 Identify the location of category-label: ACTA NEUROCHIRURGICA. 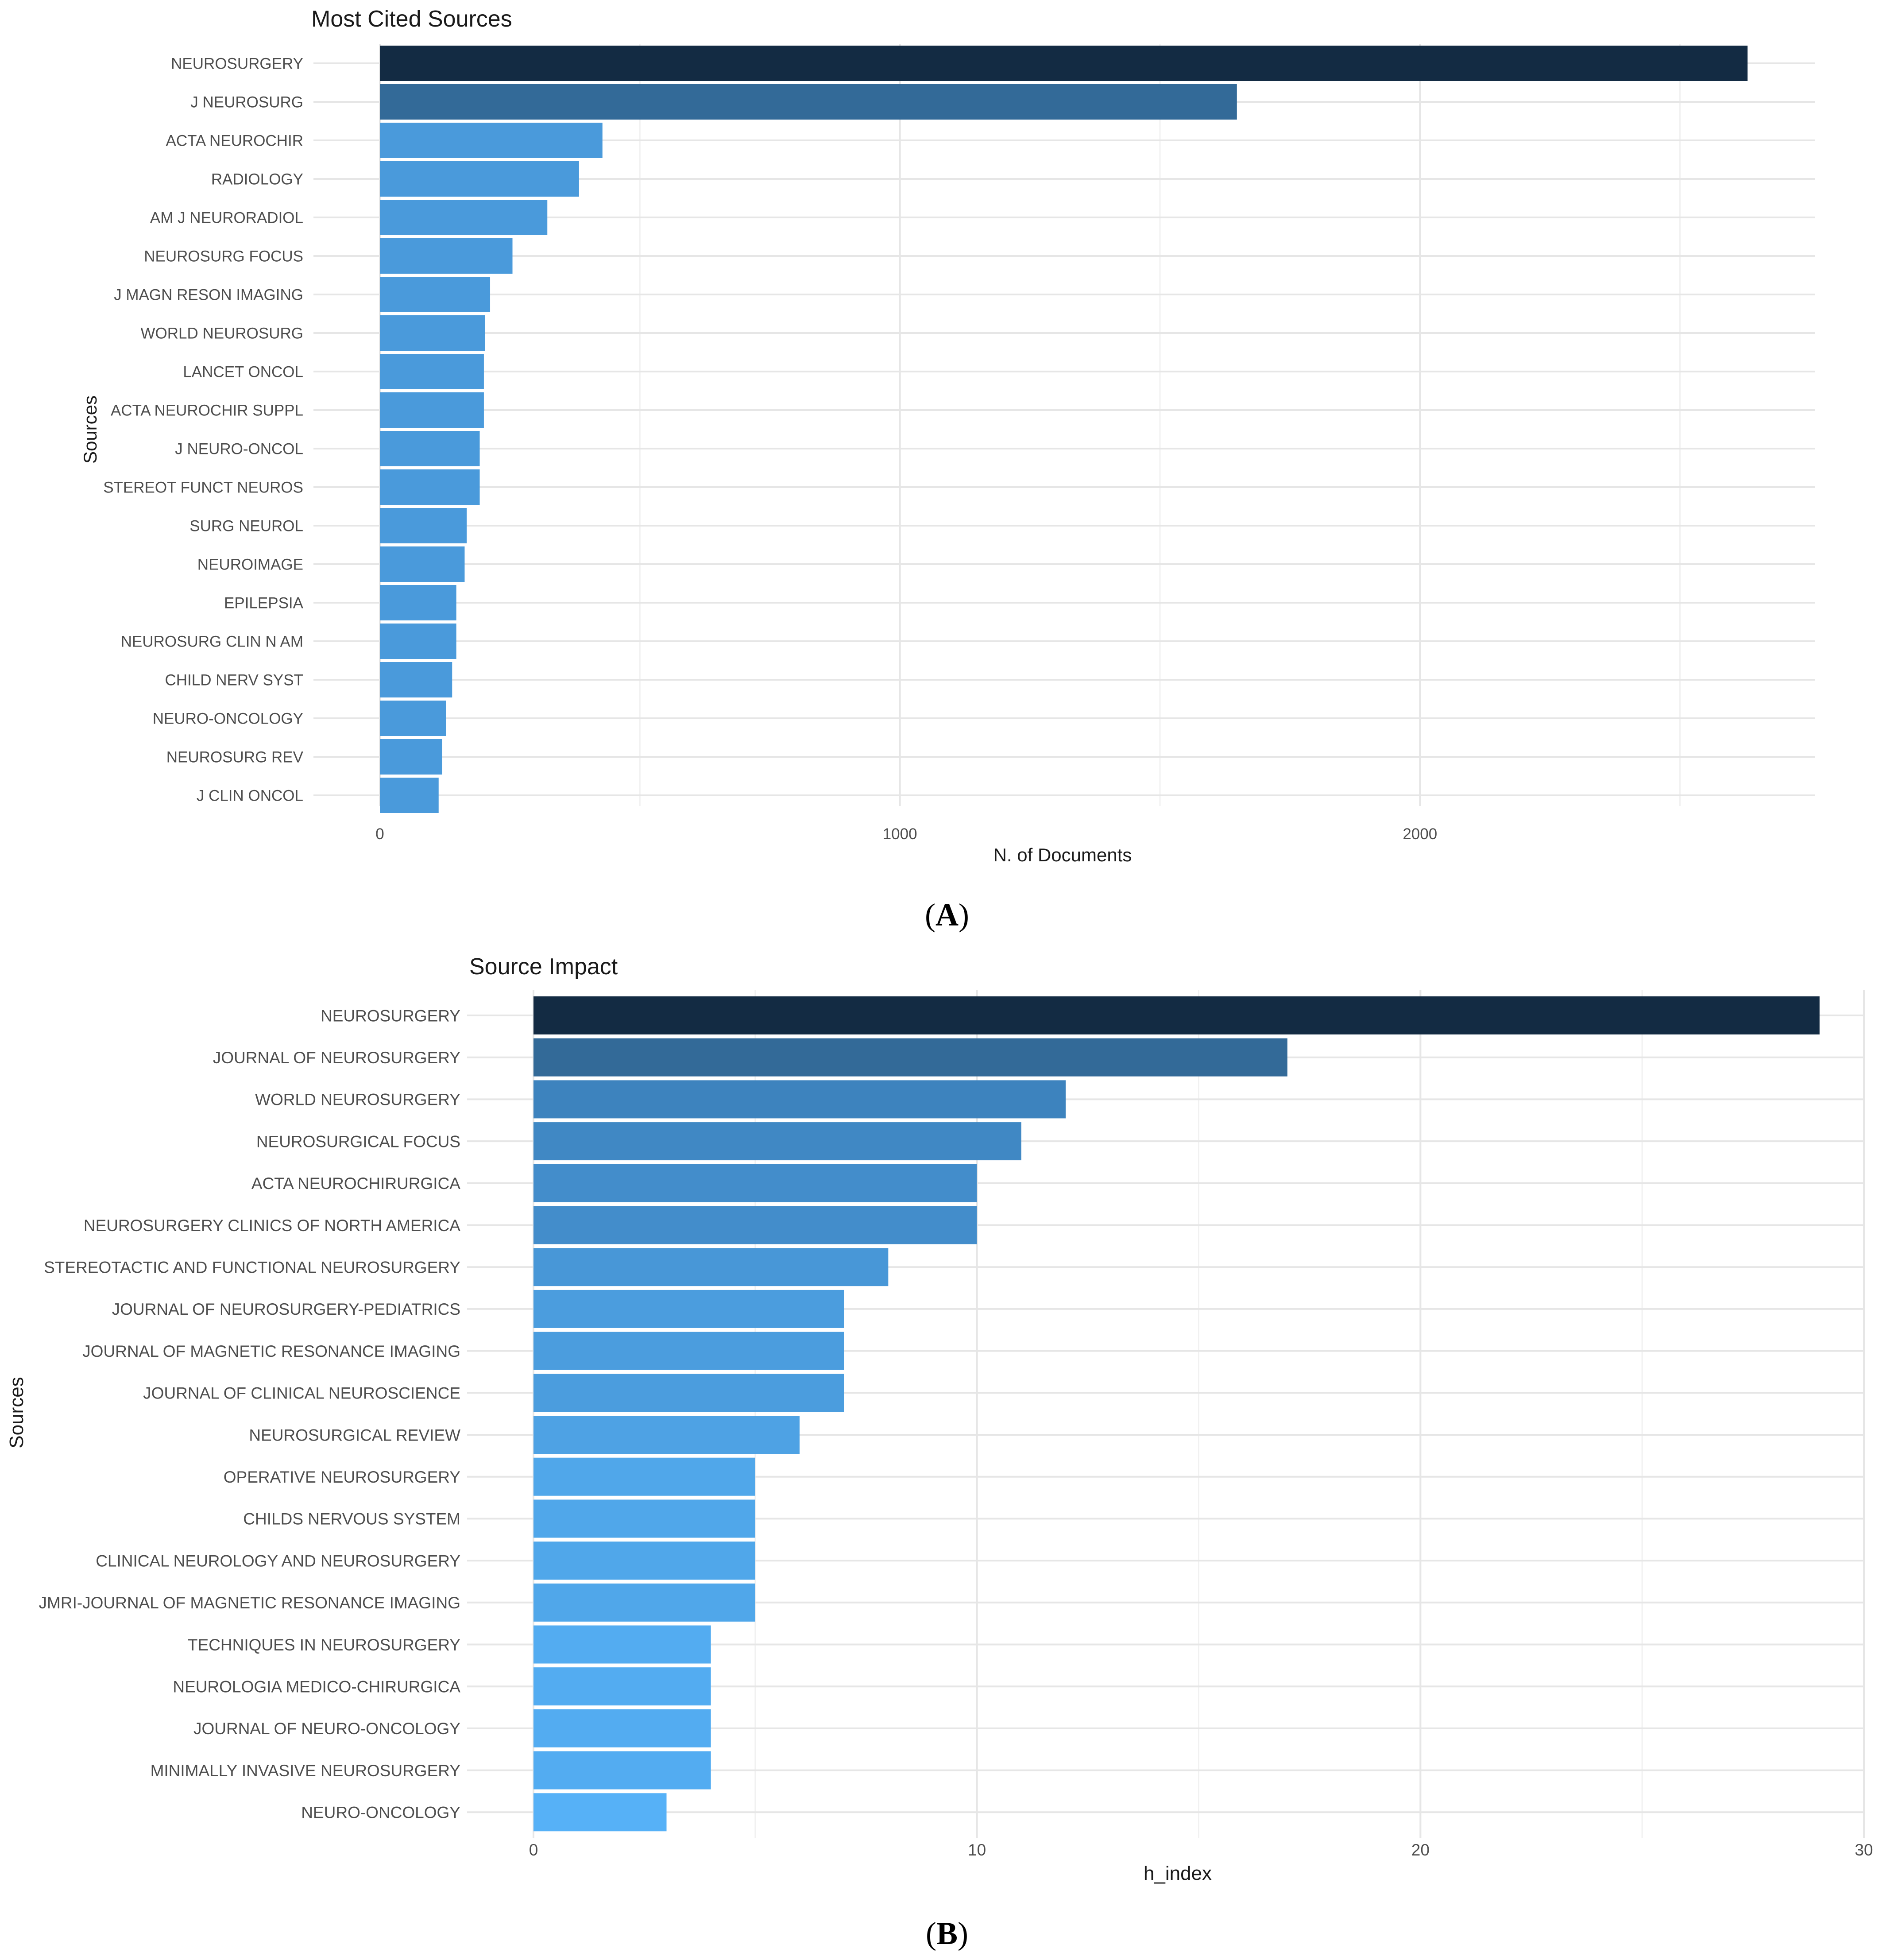
(355, 1183).